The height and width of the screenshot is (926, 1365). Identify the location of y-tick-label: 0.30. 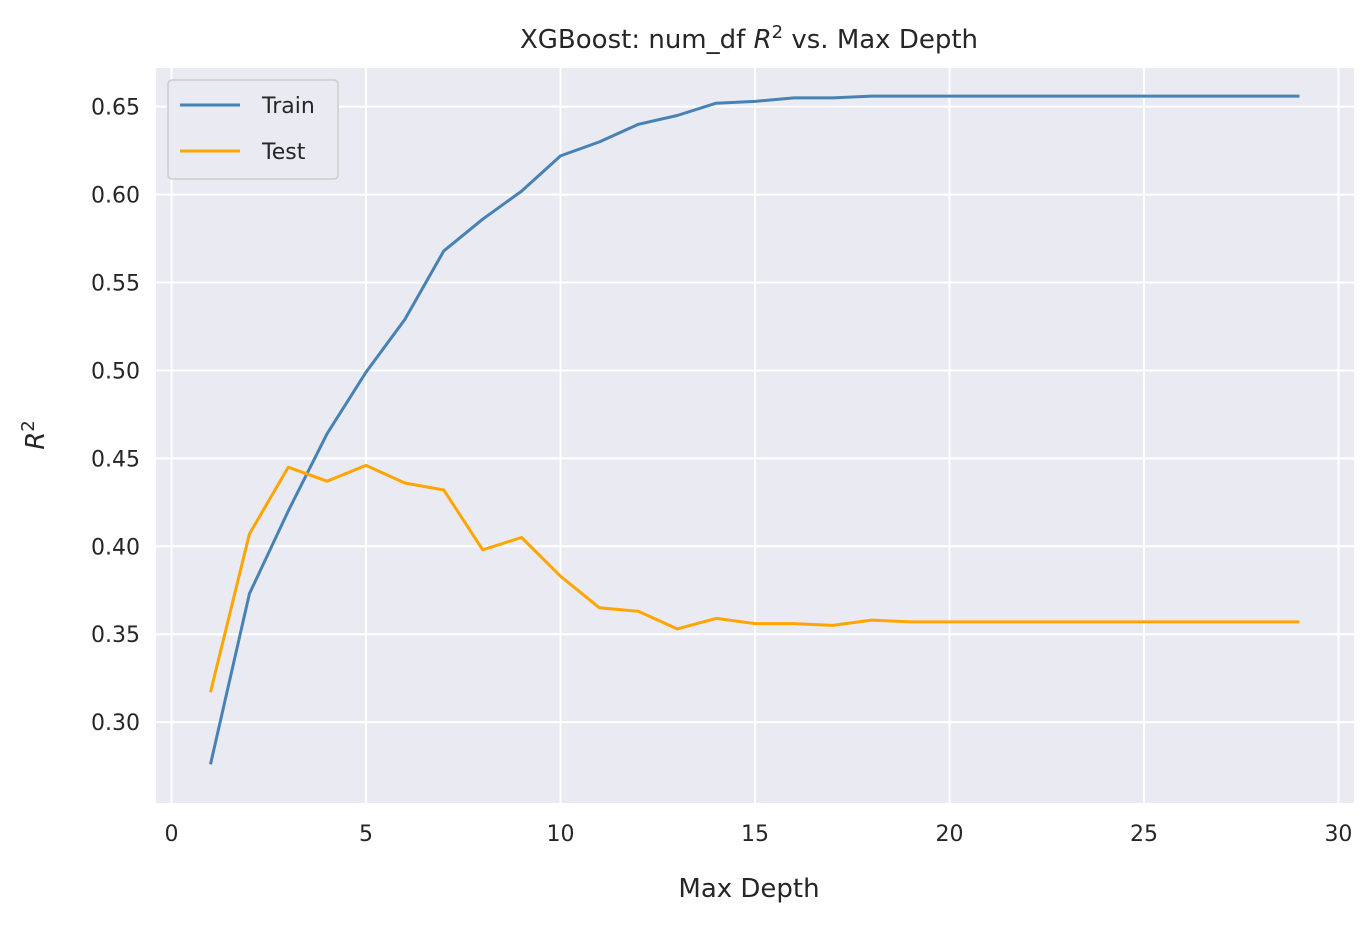
(115, 723).